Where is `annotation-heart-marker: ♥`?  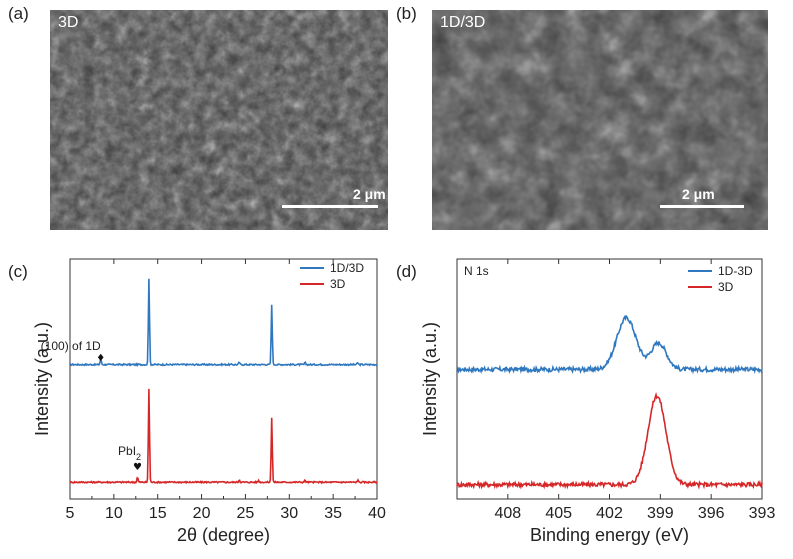
annotation-heart-marker: ♥ is located at coordinates (137, 467).